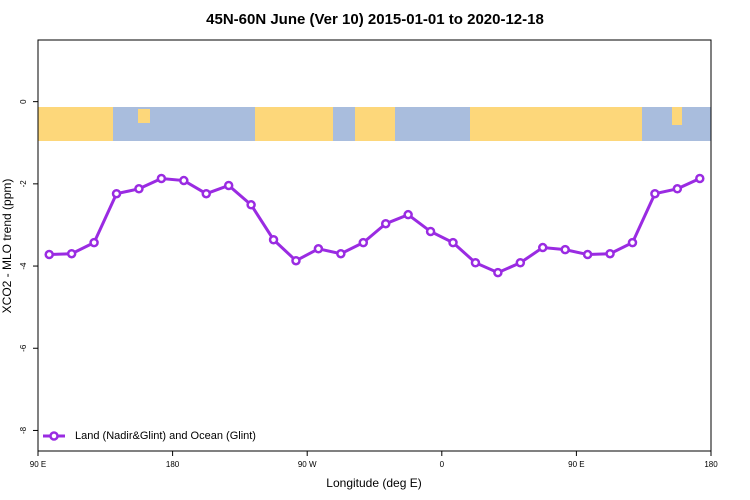 The height and width of the screenshot is (500, 750). What do you see at coordinates (442, 464) in the screenshot?
I see `x-tick-label: 0` at bounding box center [442, 464].